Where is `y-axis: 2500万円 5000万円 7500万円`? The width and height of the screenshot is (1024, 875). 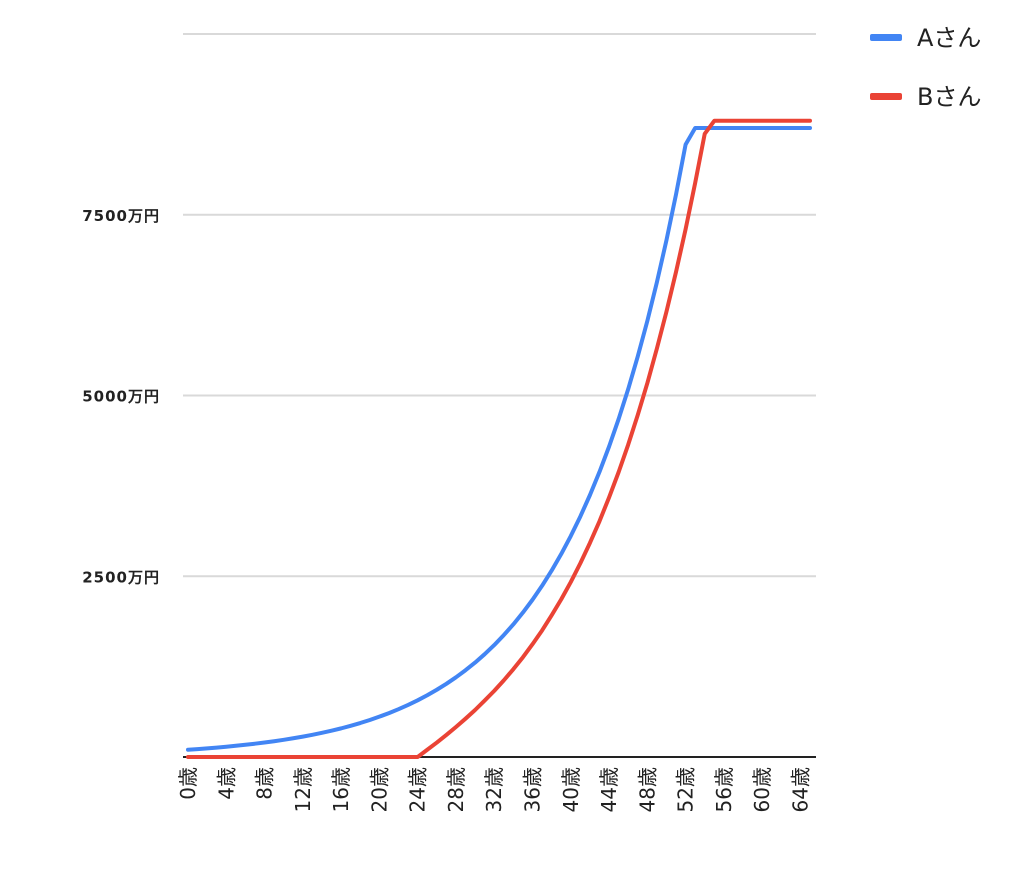
y-axis: 2500万円 5000万円 7500万円 is located at coordinates (121, 397).